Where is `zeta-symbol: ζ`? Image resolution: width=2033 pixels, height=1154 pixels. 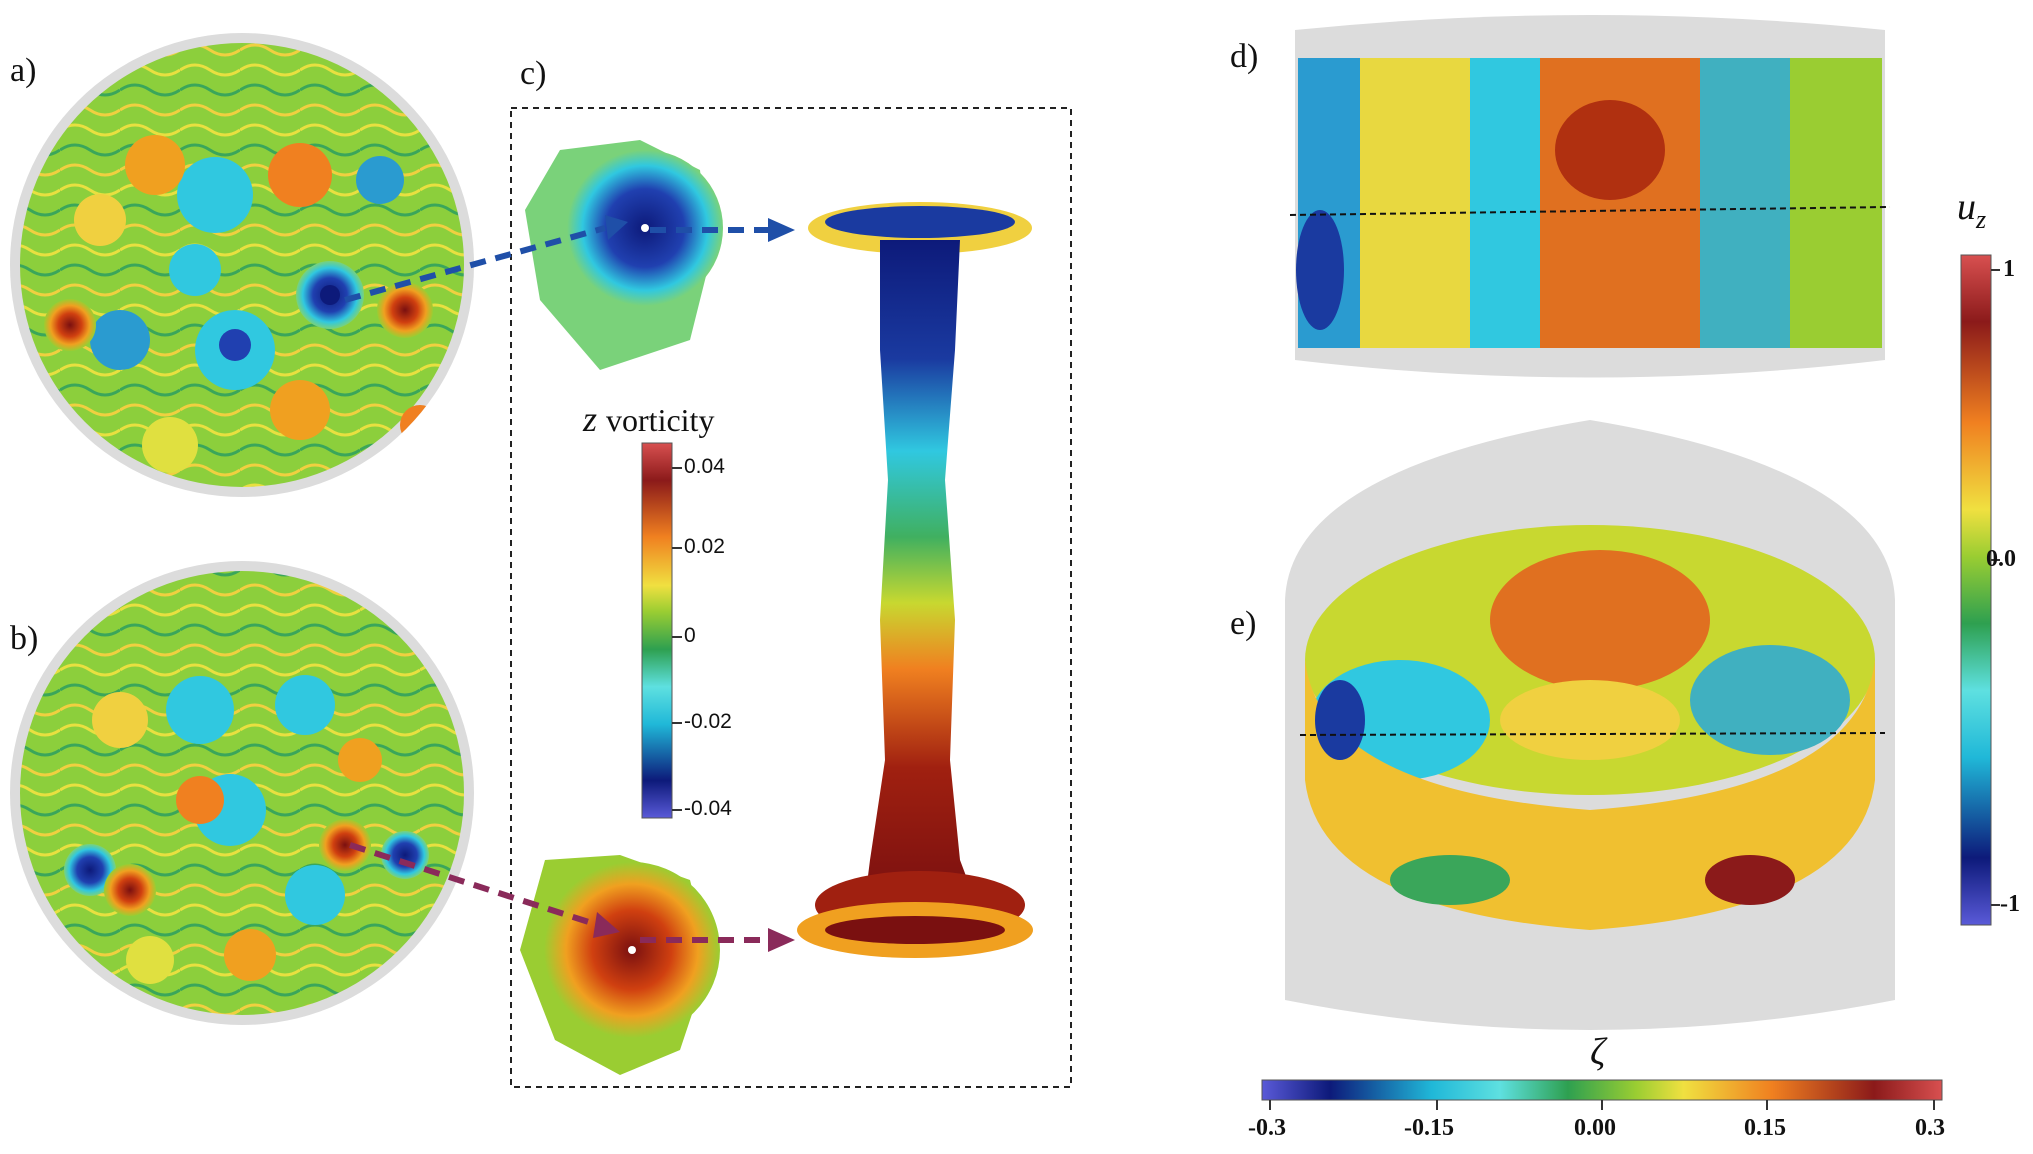
zeta-symbol: ζ is located at coordinates (1598, 1052).